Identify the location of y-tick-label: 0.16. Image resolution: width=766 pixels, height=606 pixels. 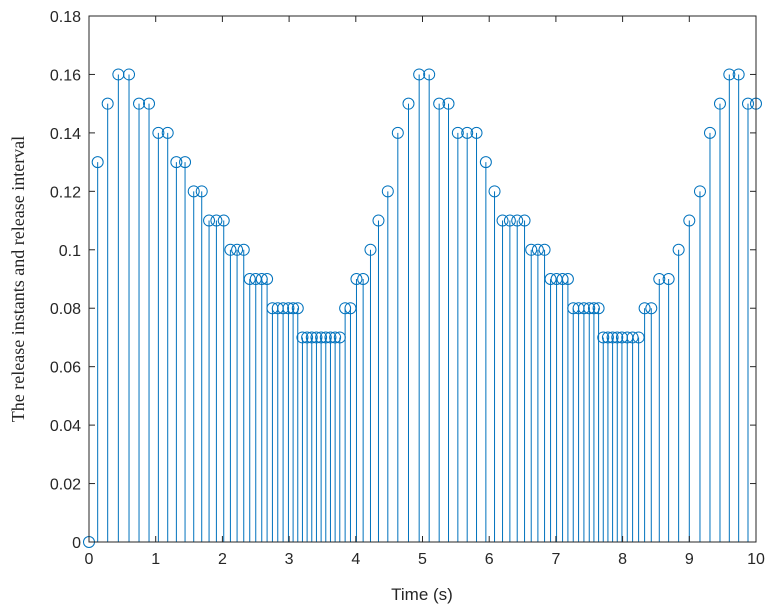
(65, 75).